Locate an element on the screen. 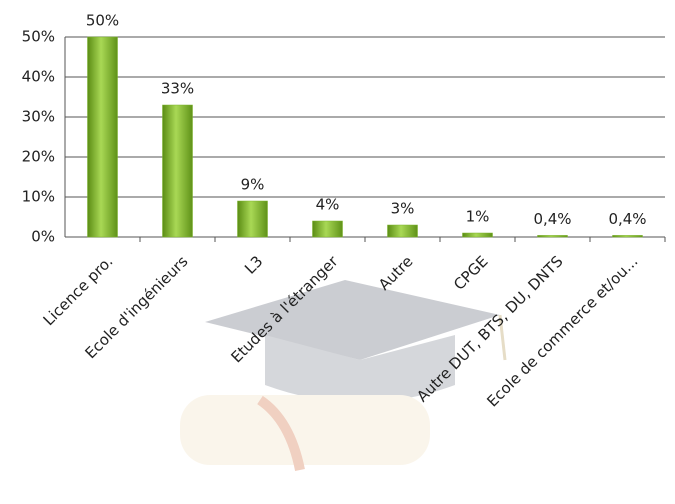 This screenshot has height=504, width=675. y-tick-label: 20% is located at coordinates (38, 157).